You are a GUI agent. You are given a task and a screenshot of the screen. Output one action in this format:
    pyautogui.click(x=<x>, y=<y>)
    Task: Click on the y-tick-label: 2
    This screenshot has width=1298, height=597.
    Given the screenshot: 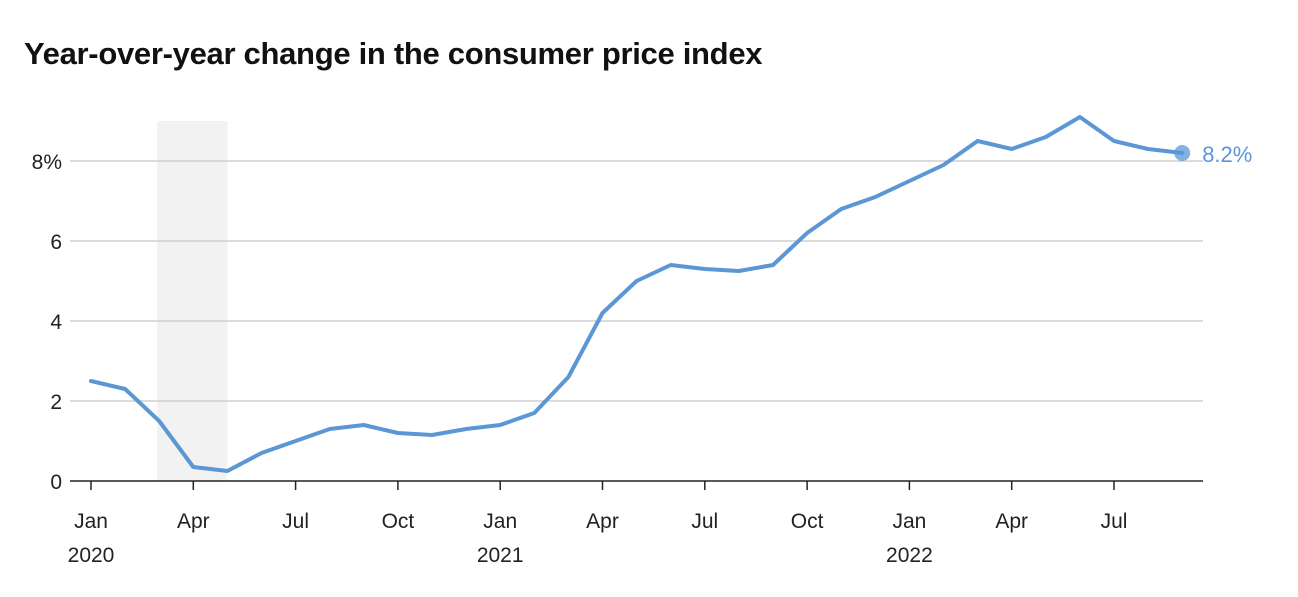 What is the action you would take?
    pyautogui.click(x=56, y=402)
    